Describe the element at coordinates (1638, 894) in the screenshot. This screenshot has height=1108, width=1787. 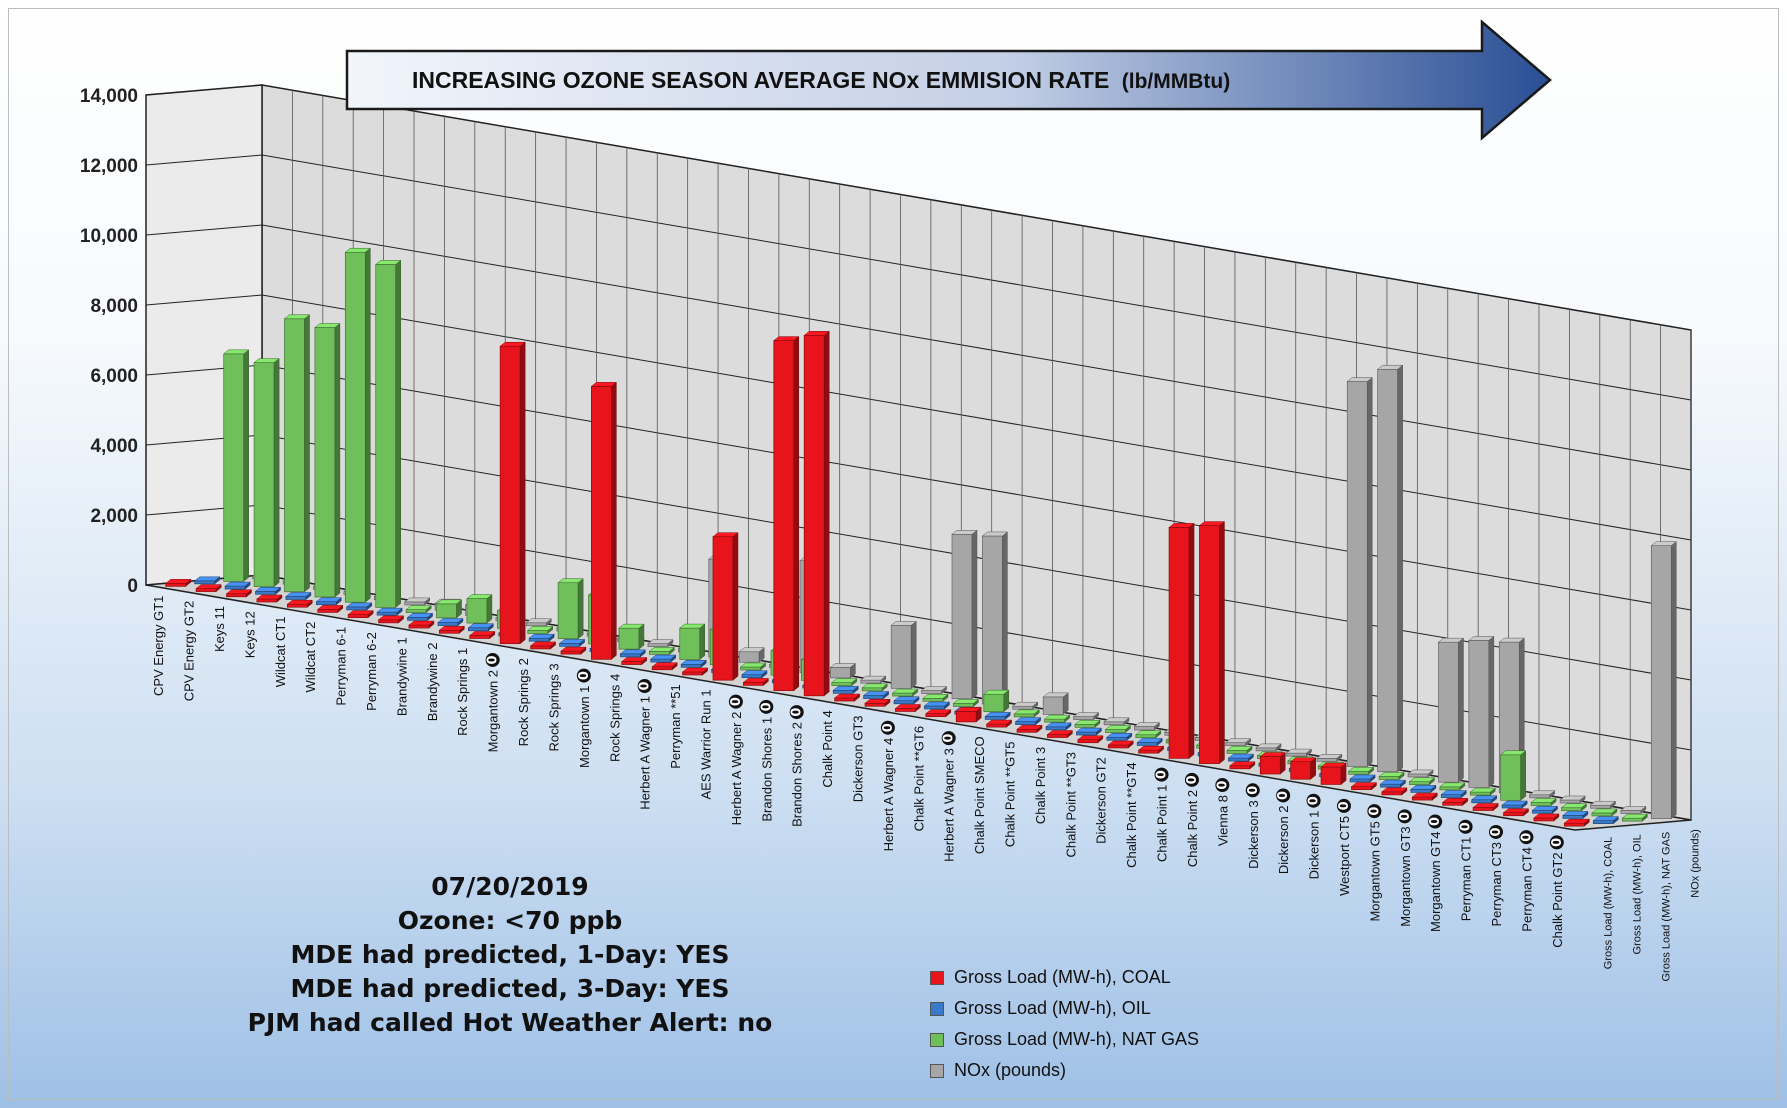
I see `series-axis-label: Gross Load (MW-h), OIL` at that location.